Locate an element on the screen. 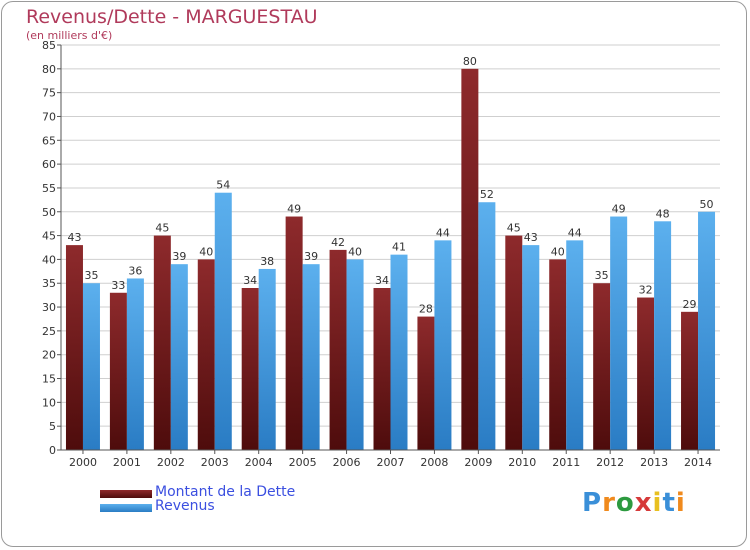 Image resolution: width=750 pixels, height=550 pixels. data-label-revenue-2005: 39 is located at coordinates (311, 256).